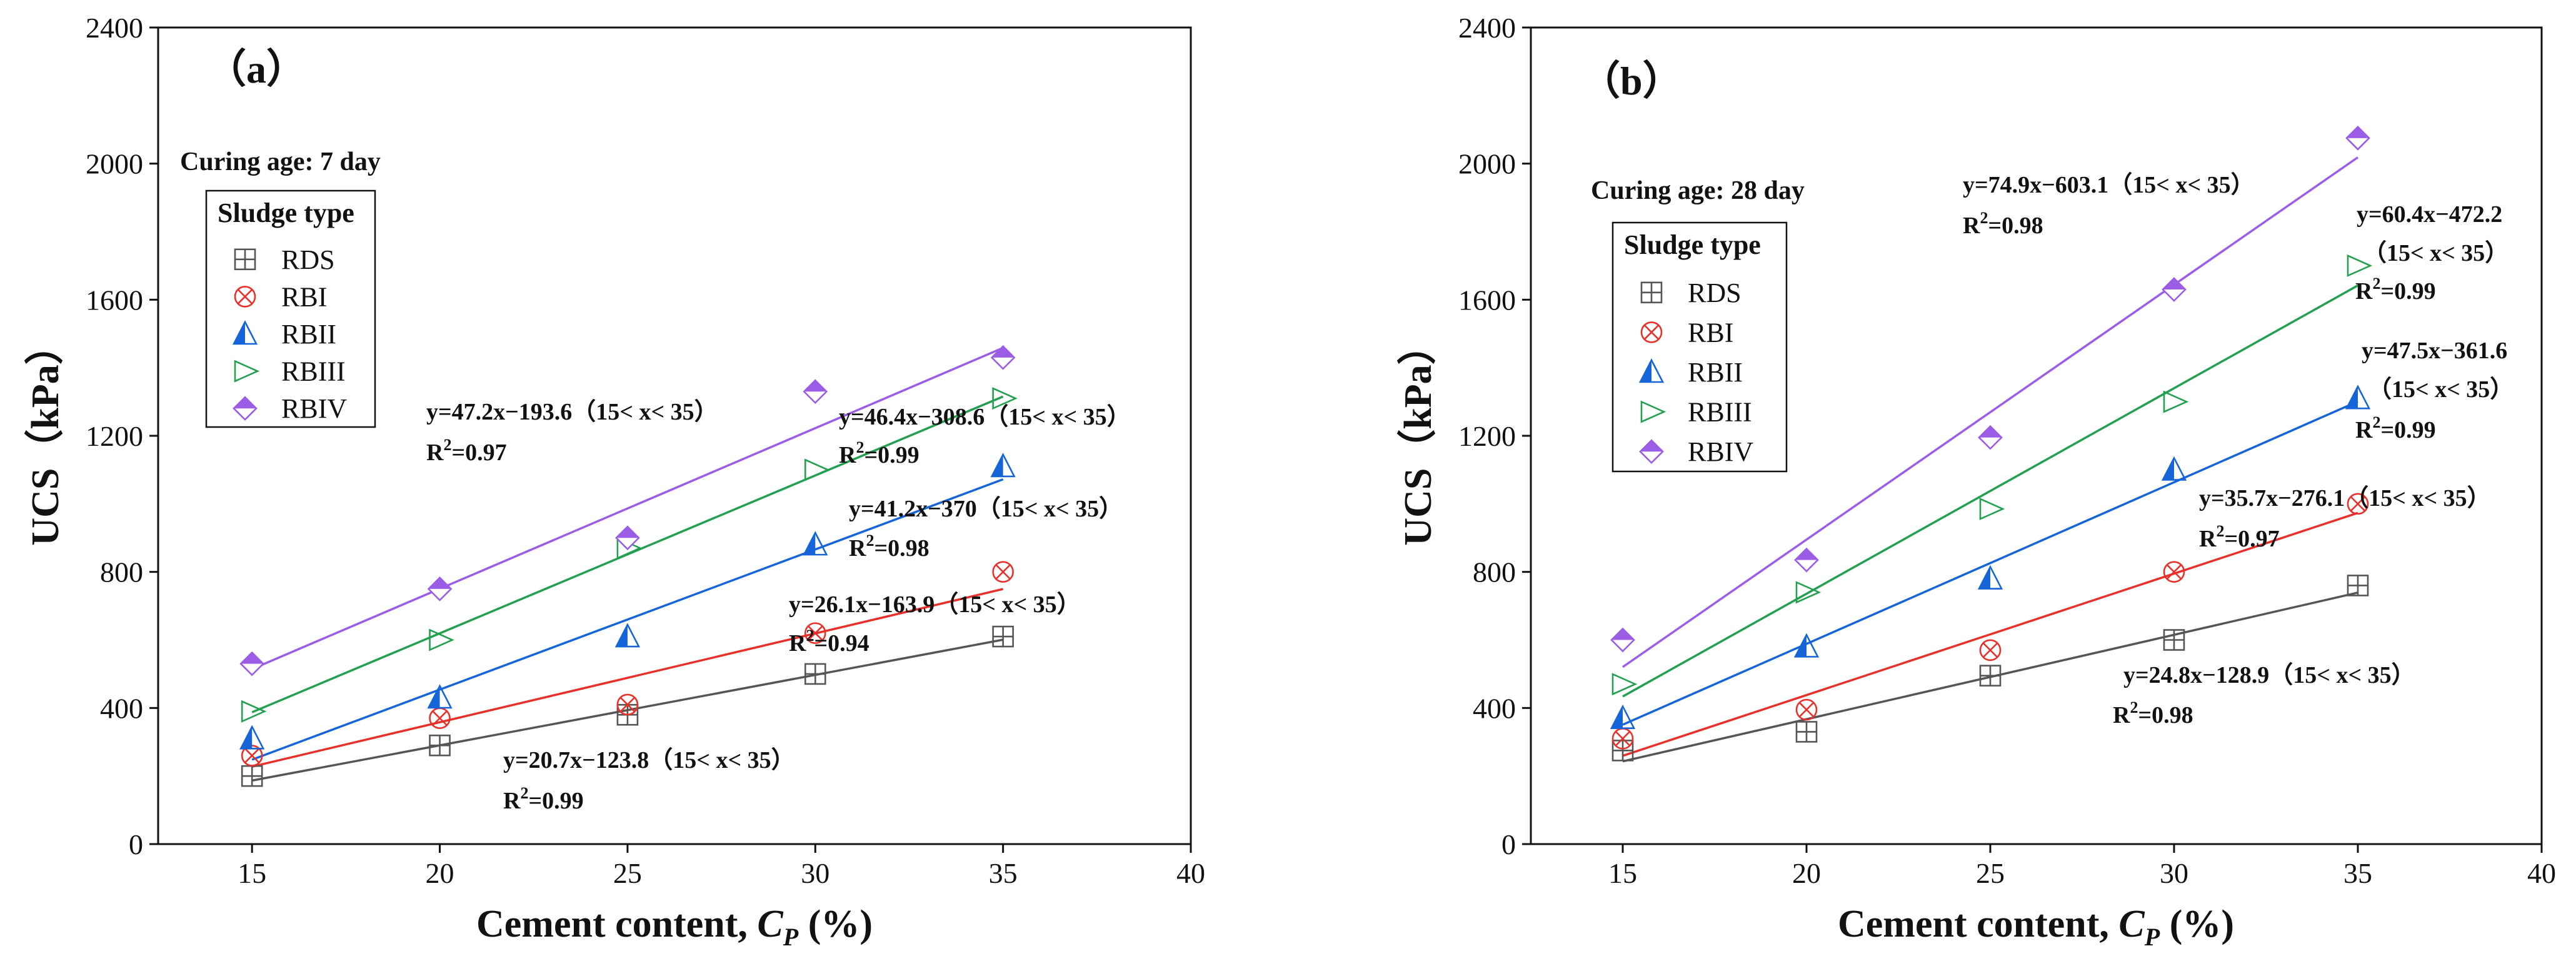  I want to click on r-squared-rbiv: R2=0.98, so click(2003, 224).